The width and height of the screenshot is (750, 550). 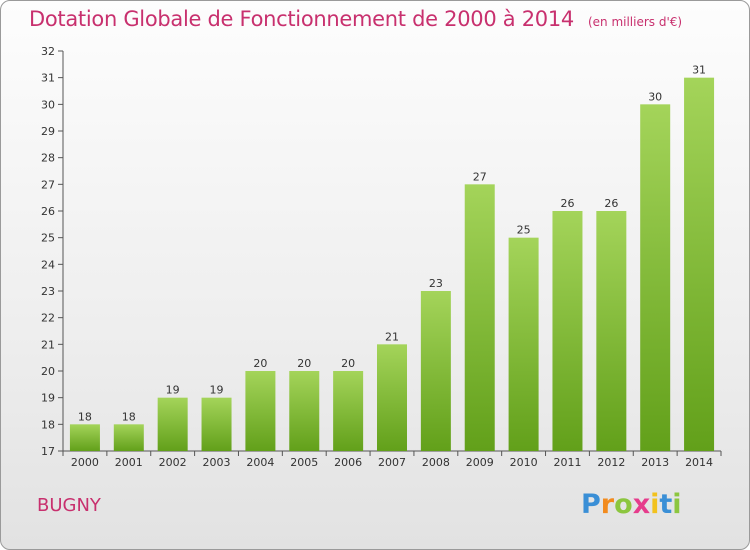 I want to click on units-label: (en milliers d'€), so click(x=635, y=22).